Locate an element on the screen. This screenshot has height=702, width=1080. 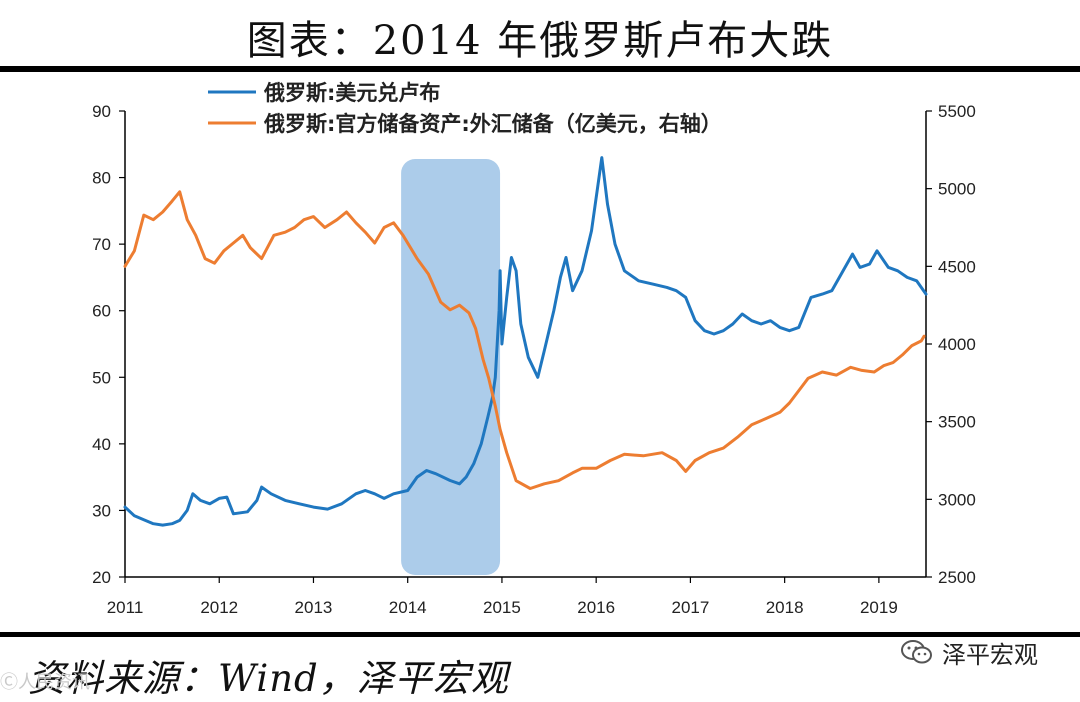
left-tick-label: 50 is located at coordinates (101, 377).